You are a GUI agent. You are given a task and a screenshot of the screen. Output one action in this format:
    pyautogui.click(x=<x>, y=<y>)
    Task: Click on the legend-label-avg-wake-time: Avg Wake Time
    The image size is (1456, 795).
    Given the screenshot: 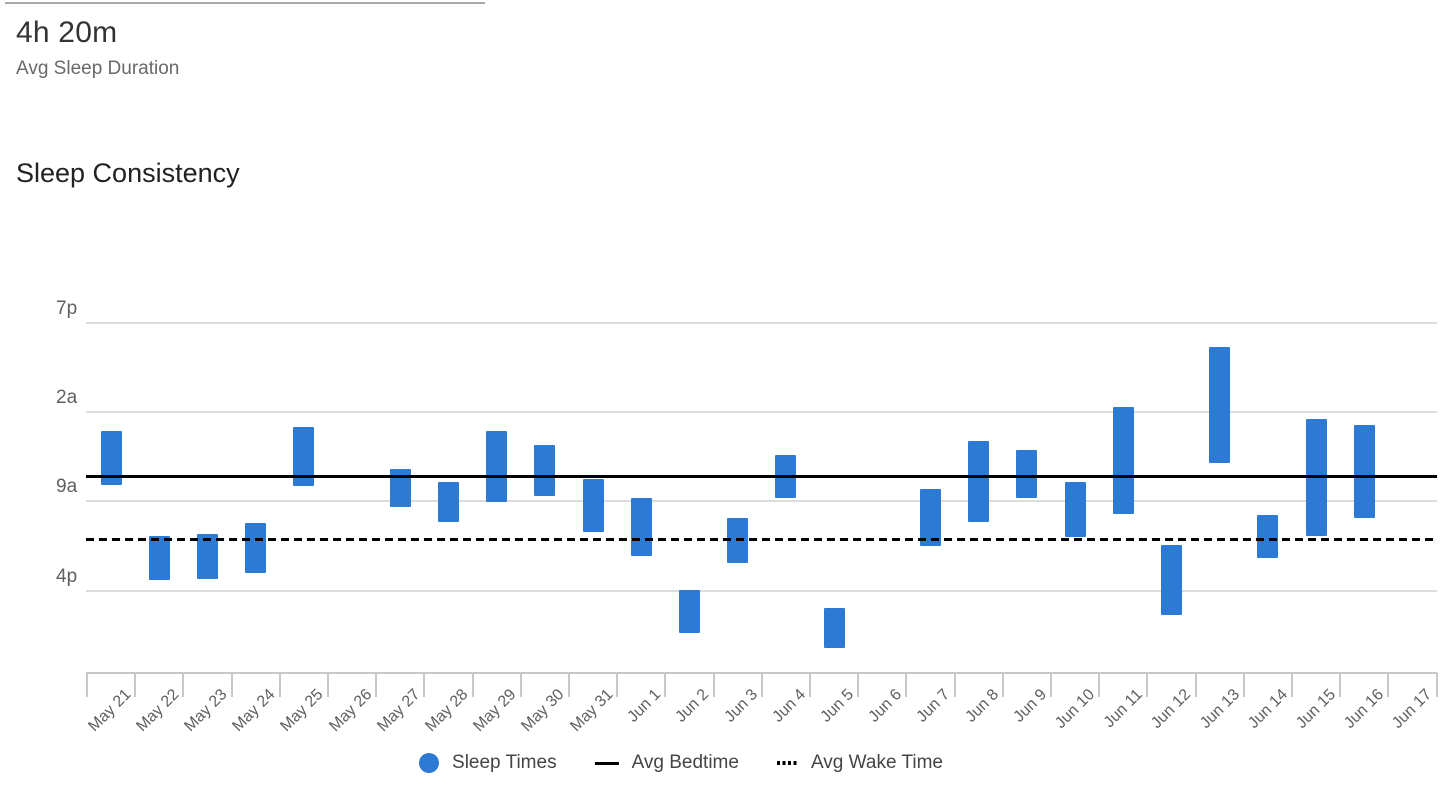 What is the action you would take?
    pyautogui.click(x=876, y=762)
    